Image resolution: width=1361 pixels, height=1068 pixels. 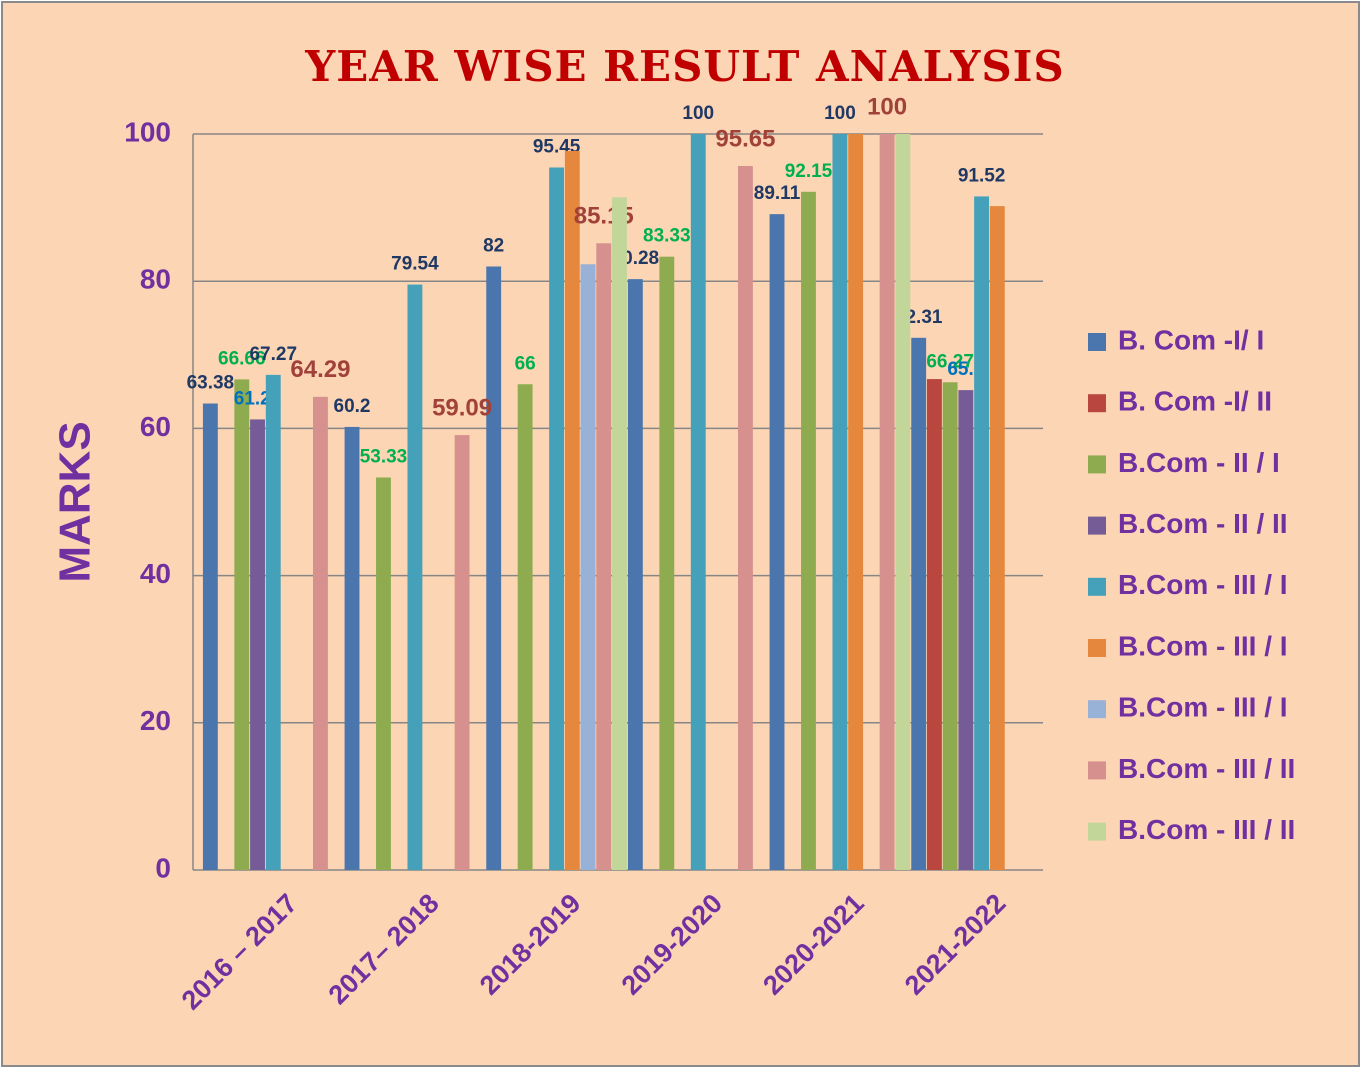 What do you see at coordinates (242, 358) in the screenshot?
I see `data-label: 66.66` at bounding box center [242, 358].